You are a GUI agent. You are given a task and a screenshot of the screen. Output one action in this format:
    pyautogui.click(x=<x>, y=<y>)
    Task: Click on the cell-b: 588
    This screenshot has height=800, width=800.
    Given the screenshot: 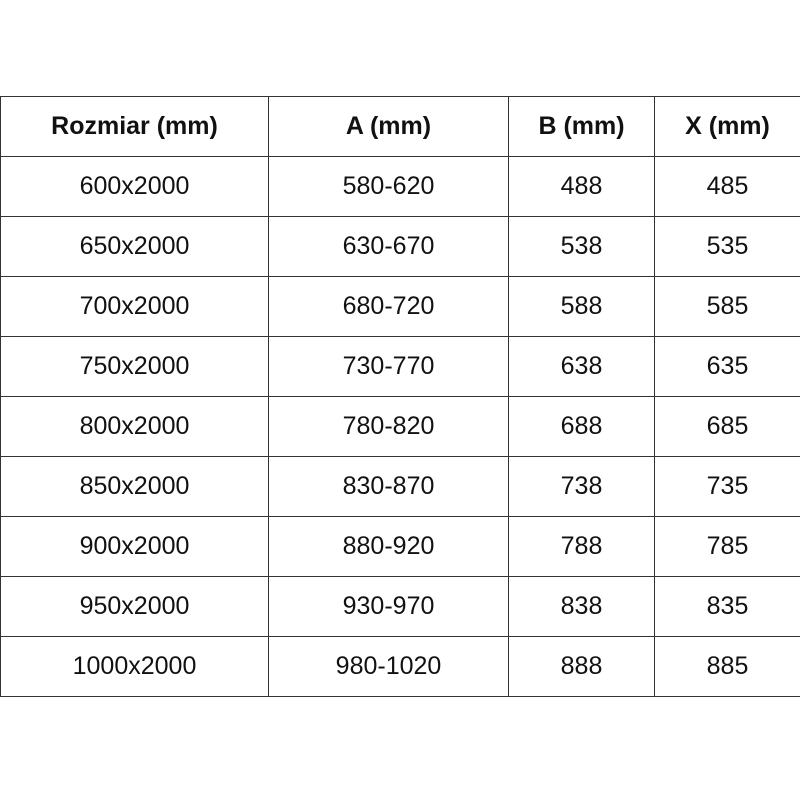 What is the action you would take?
    pyautogui.click(x=581, y=306)
    